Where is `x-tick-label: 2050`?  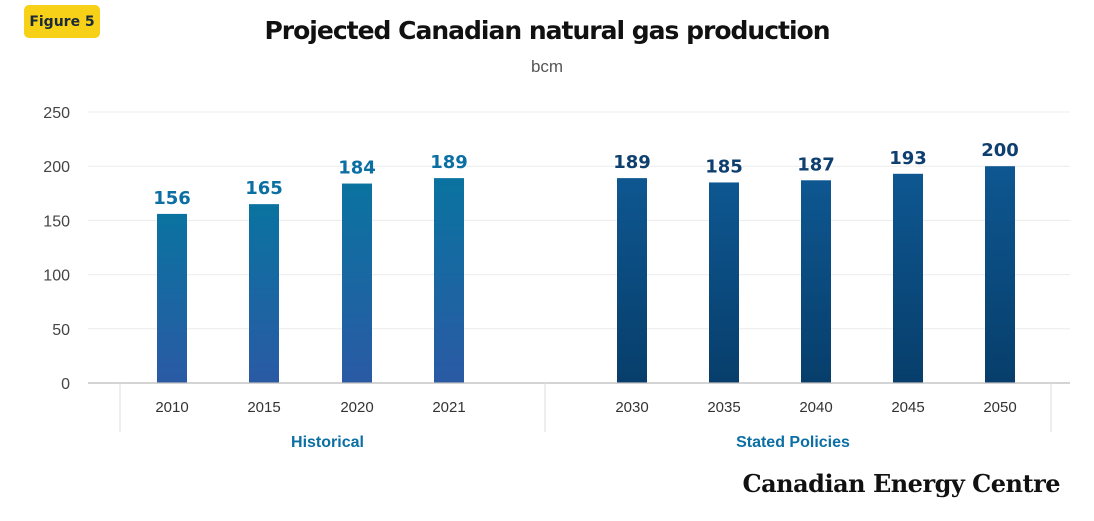
x-tick-label: 2050 is located at coordinates (999, 407).